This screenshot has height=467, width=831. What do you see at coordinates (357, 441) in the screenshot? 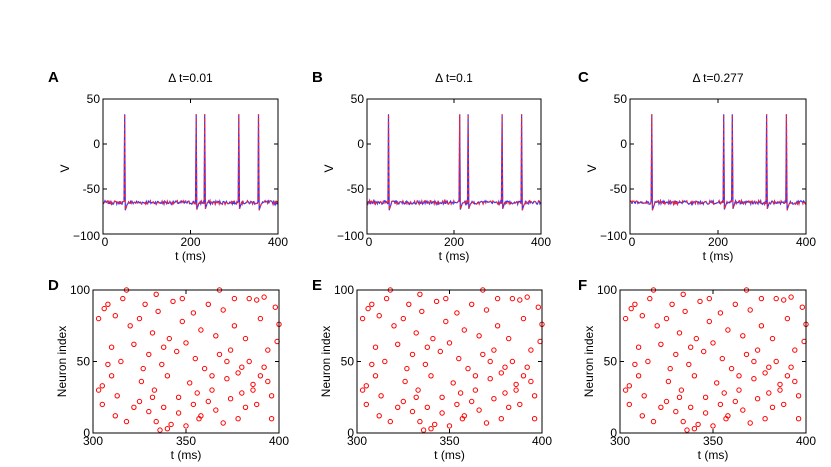
I see `x-tick-label: 300` at bounding box center [357, 441].